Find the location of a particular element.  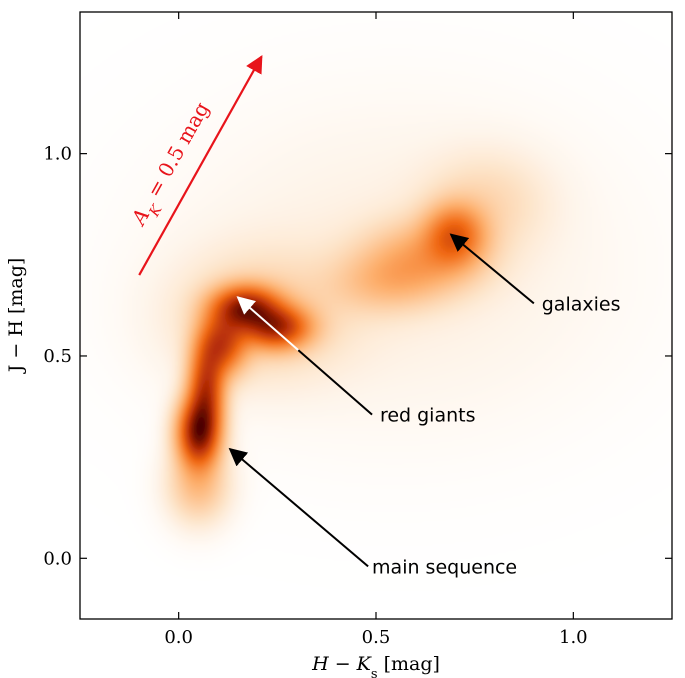

x-tick-label: 1.0 is located at coordinates (573, 637).